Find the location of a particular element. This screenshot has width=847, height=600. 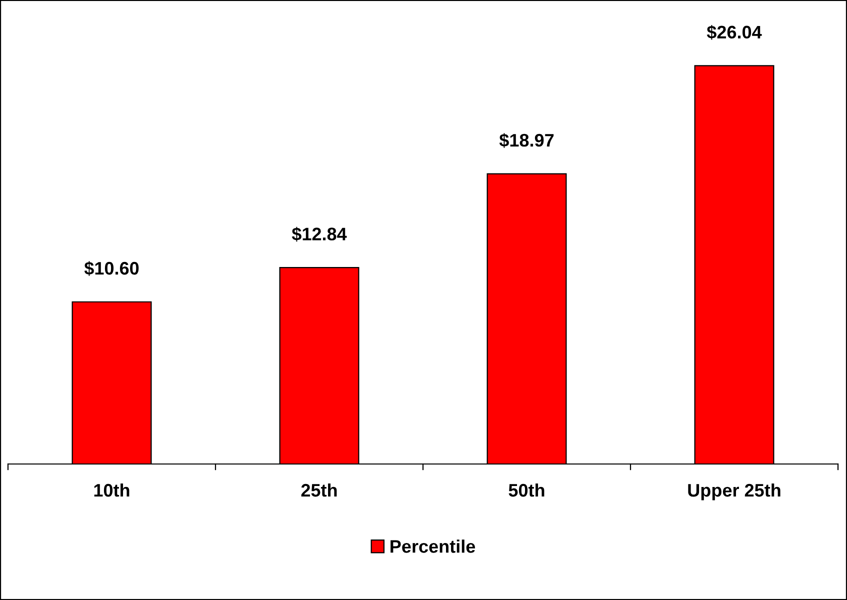

x-tick-label: 25th is located at coordinates (319, 490).